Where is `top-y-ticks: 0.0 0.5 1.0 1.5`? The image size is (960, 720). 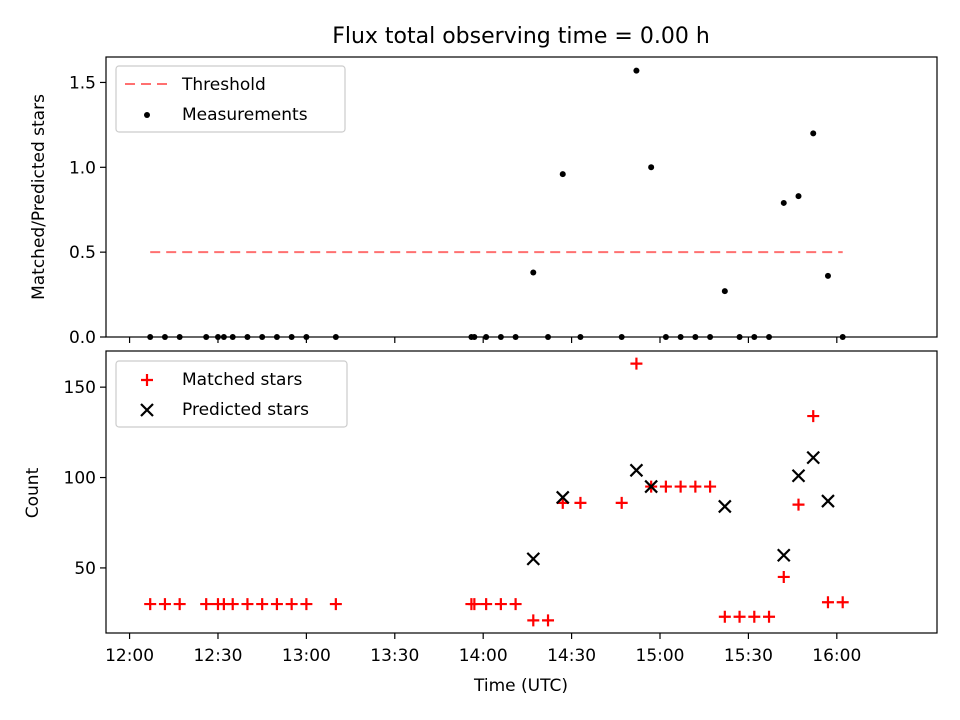
top-y-ticks: 0.0 0.5 1.0 1.5 is located at coordinates (87, 210).